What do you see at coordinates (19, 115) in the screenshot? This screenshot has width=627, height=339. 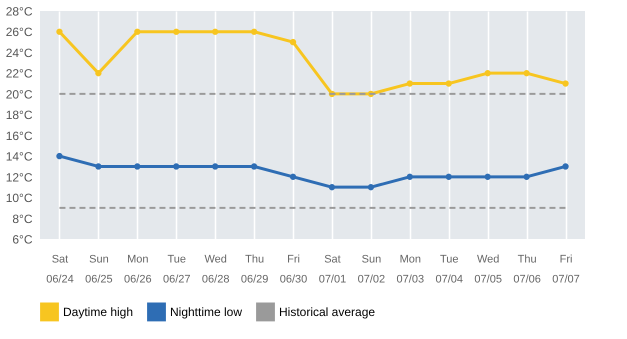 I see `y-tick-label: 18°C` at bounding box center [19, 115].